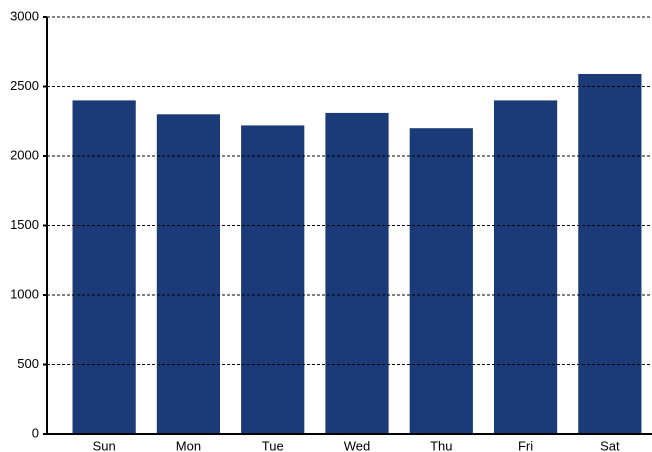 This screenshot has height=452, width=652. What do you see at coordinates (24, 154) in the screenshot?
I see `y-tick-label: 2000` at bounding box center [24, 154].